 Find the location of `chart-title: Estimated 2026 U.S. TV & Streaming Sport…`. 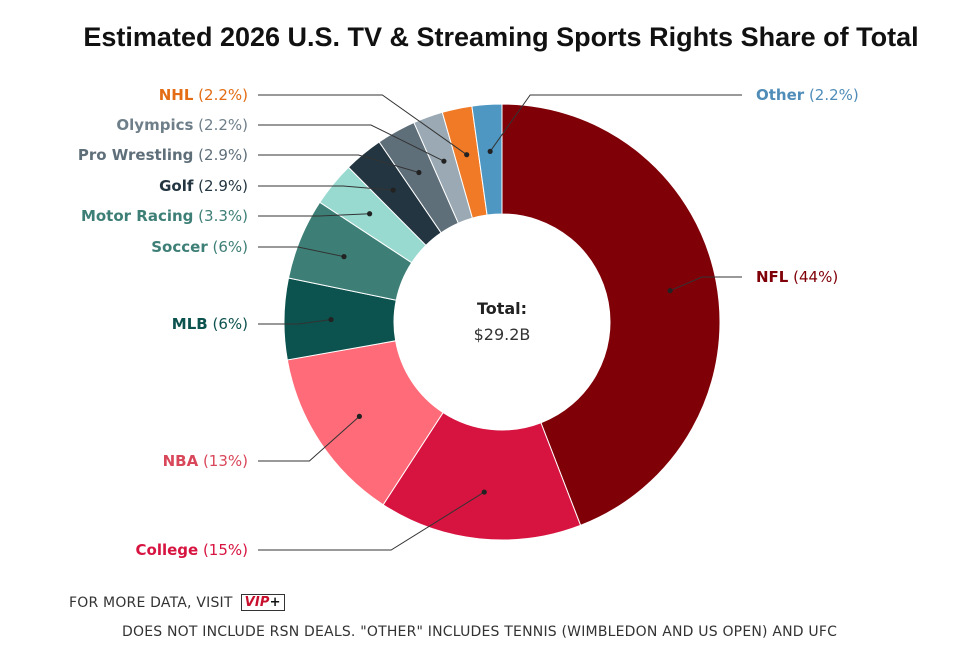

chart-title: Estimated 2026 U.S. TV & Streaming Sport… is located at coordinates (501, 37).